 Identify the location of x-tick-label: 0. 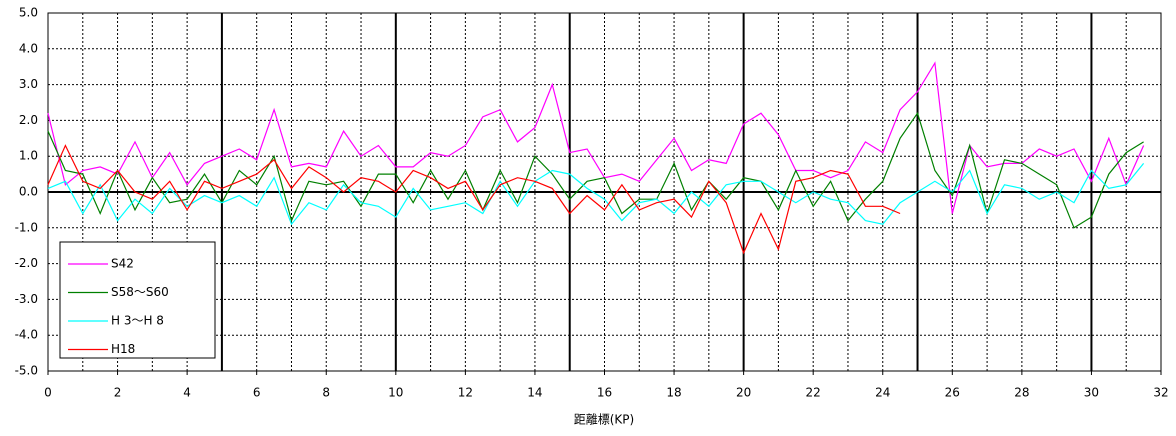
(48, 393).